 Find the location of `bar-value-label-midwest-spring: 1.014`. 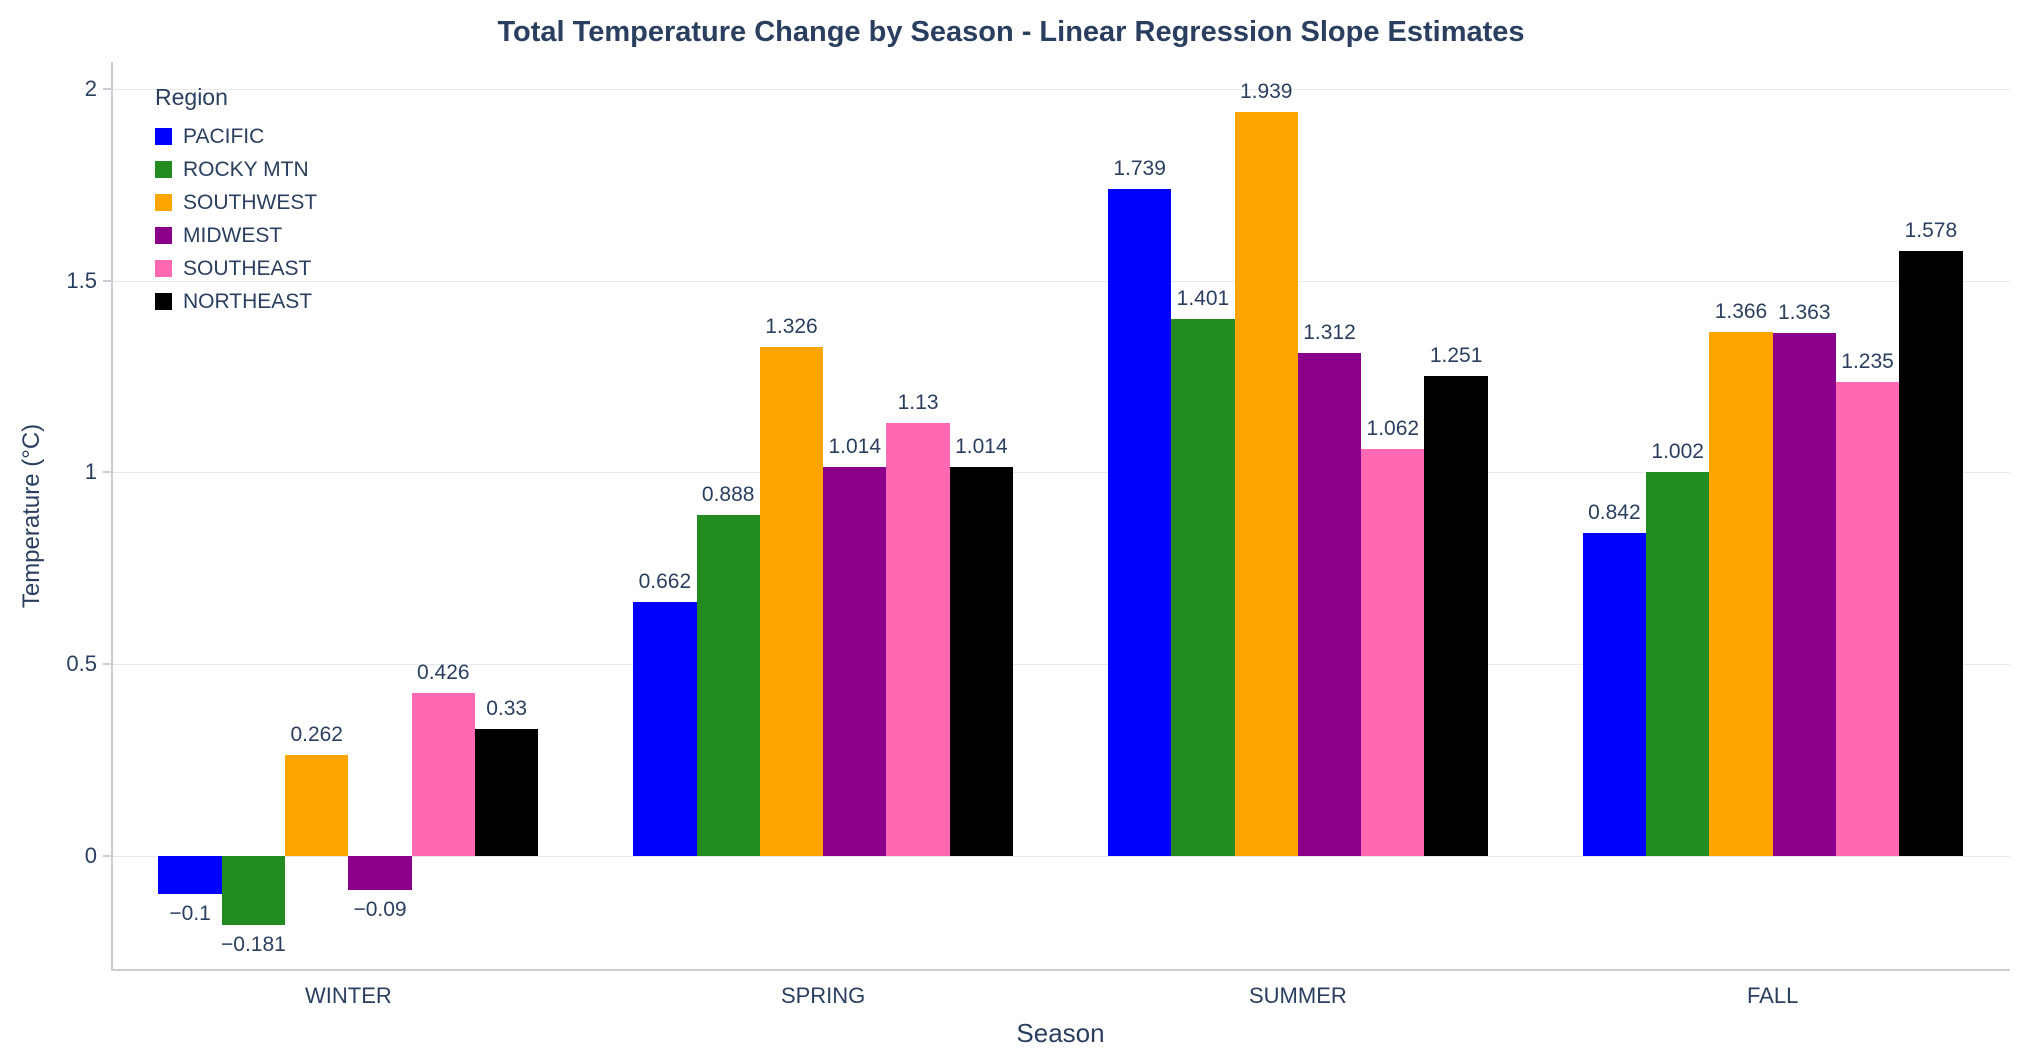

bar-value-label-midwest-spring: 1.014 is located at coordinates (855, 447).